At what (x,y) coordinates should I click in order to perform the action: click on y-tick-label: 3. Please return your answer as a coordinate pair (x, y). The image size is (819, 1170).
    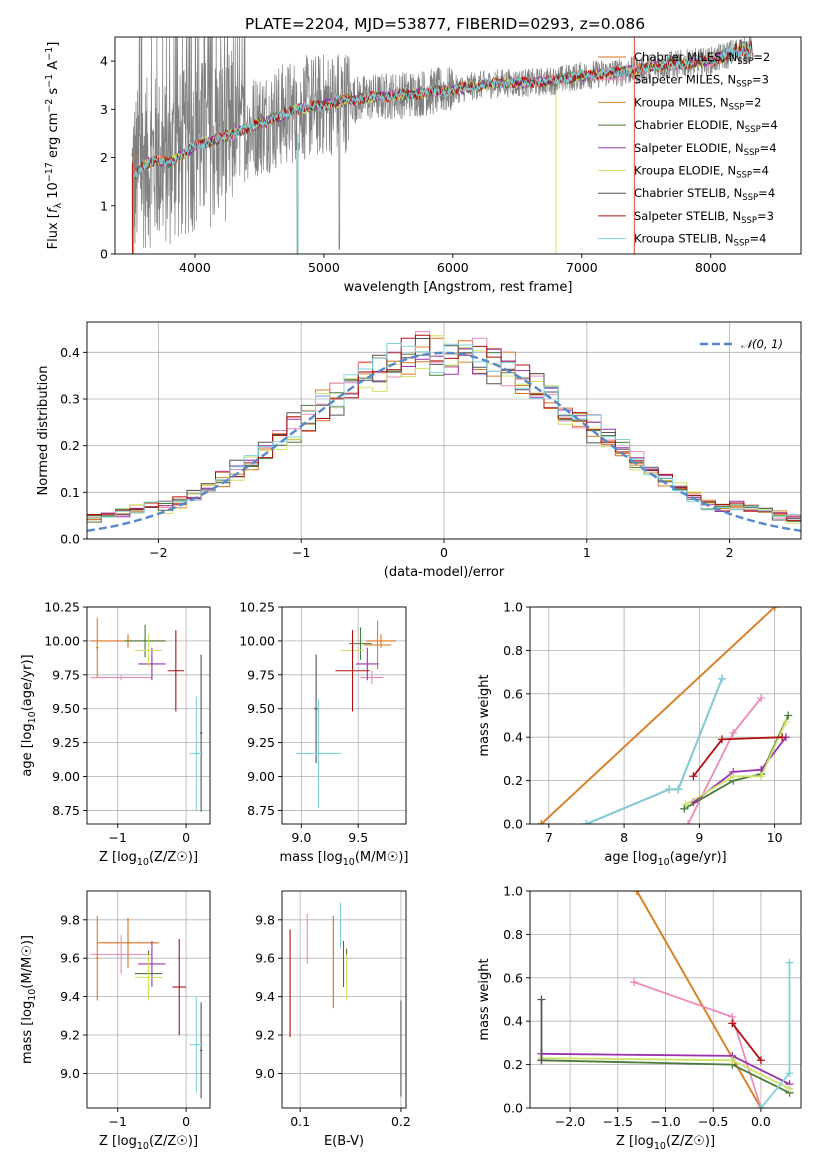
    Looking at the image, I should click on (104, 109).